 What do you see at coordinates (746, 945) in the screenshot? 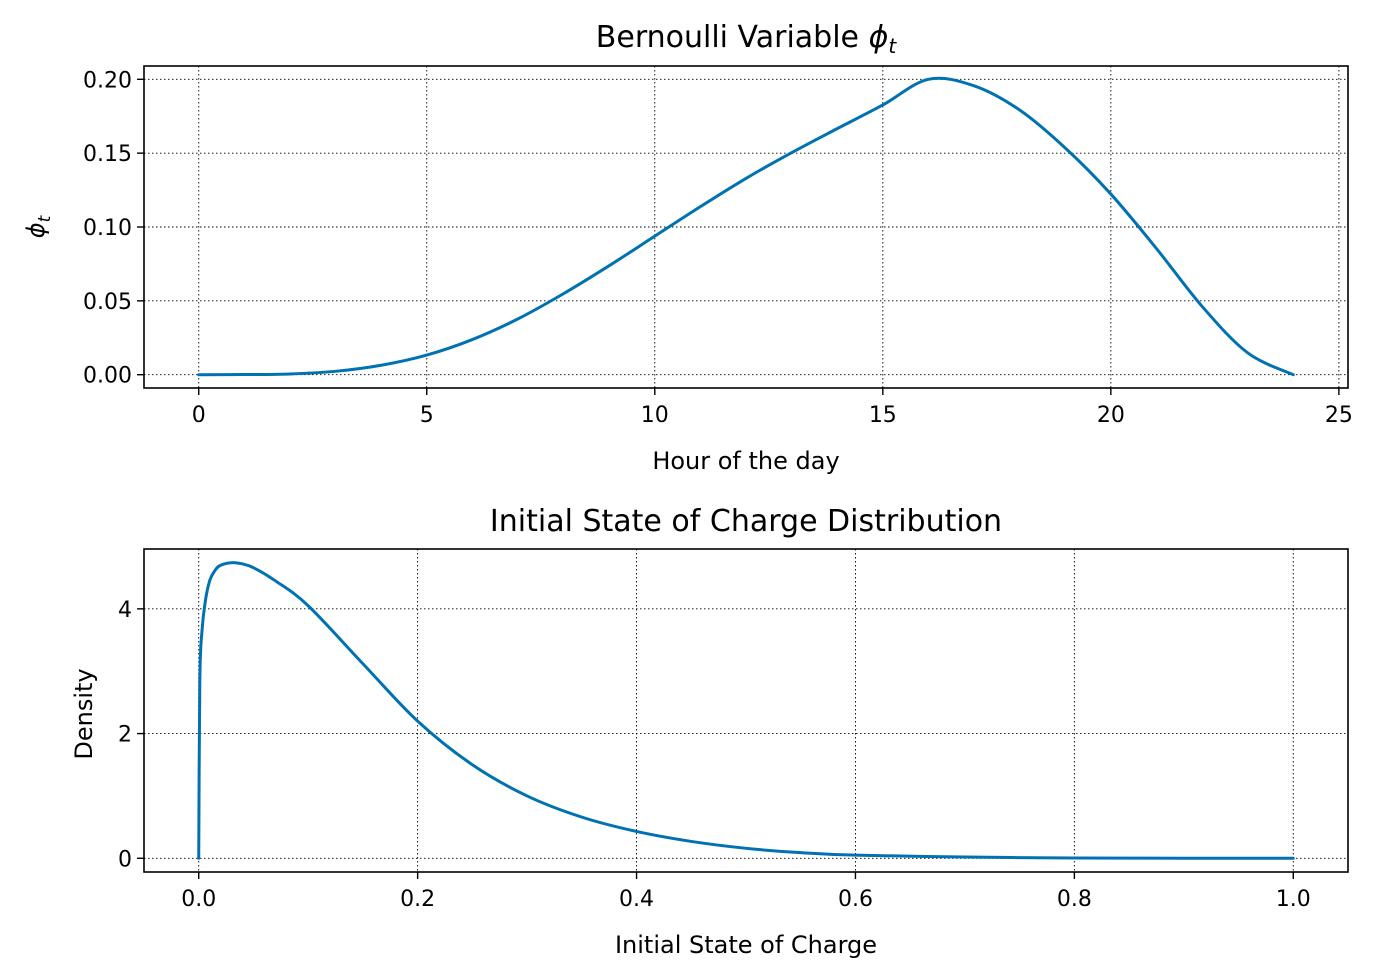
I see `soc-chart-xlabel: Initial State of Charge` at bounding box center [746, 945].